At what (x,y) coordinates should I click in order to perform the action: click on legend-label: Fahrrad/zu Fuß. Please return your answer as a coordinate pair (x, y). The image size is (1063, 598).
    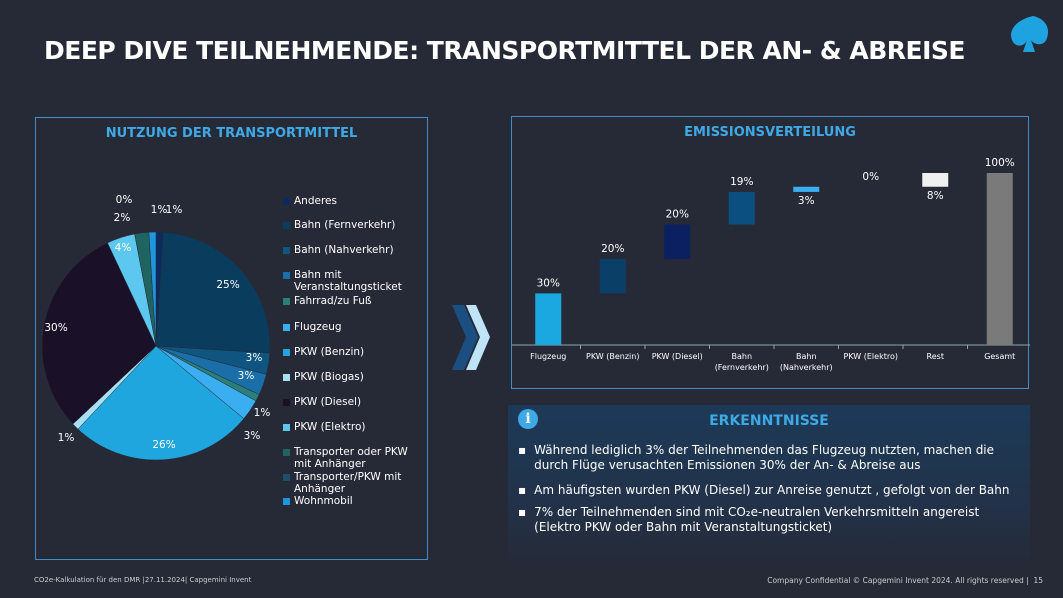
    Looking at the image, I should click on (333, 301).